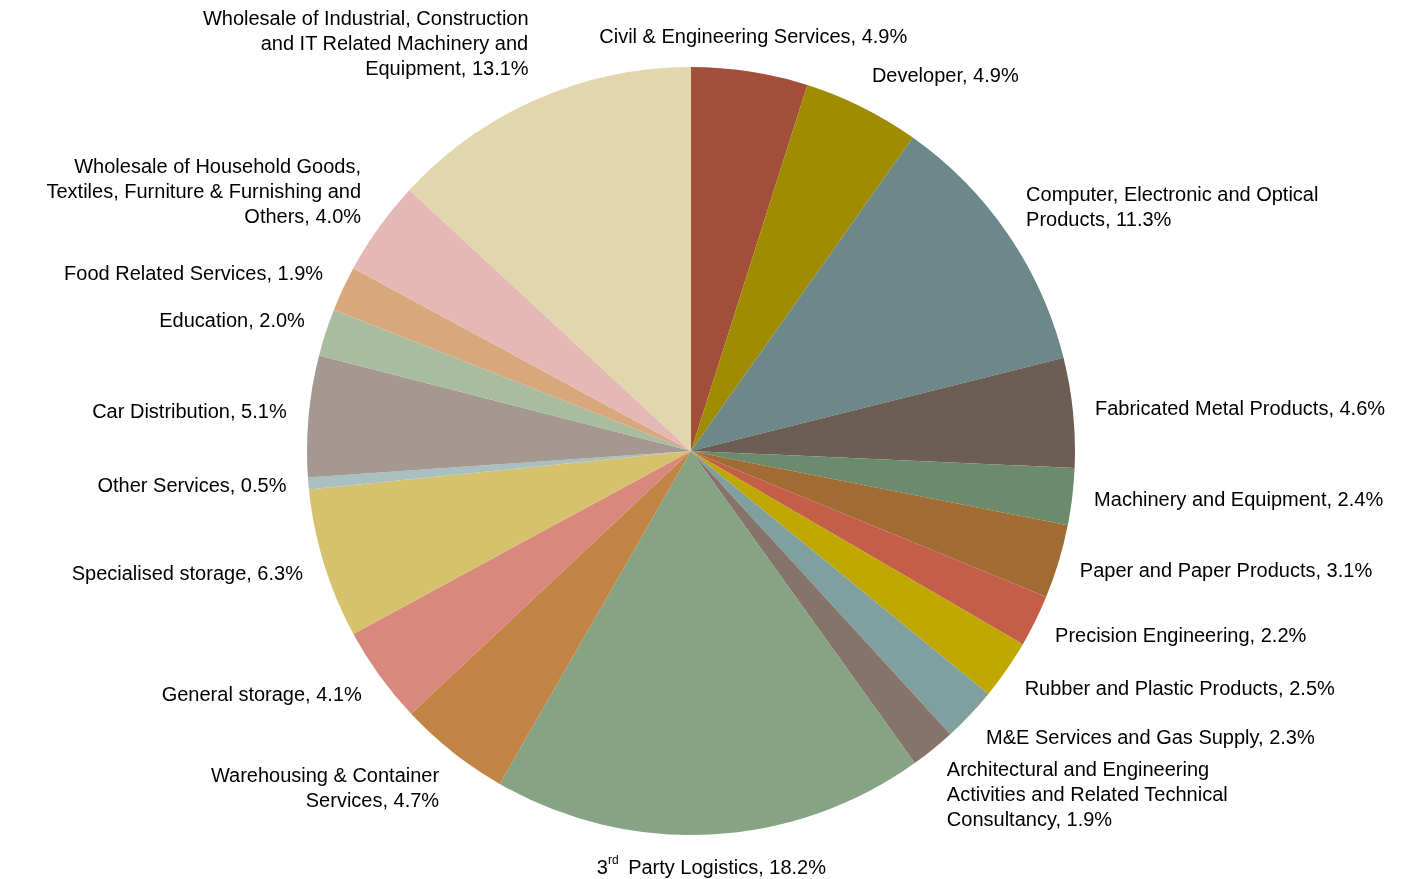 The image size is (1418, 879). What do you see at coordinates (1240, 407) in the screenshot?
I see `slice-label: Fabricated Metal Products, 4.6%` at bounding box center [1240, 407].